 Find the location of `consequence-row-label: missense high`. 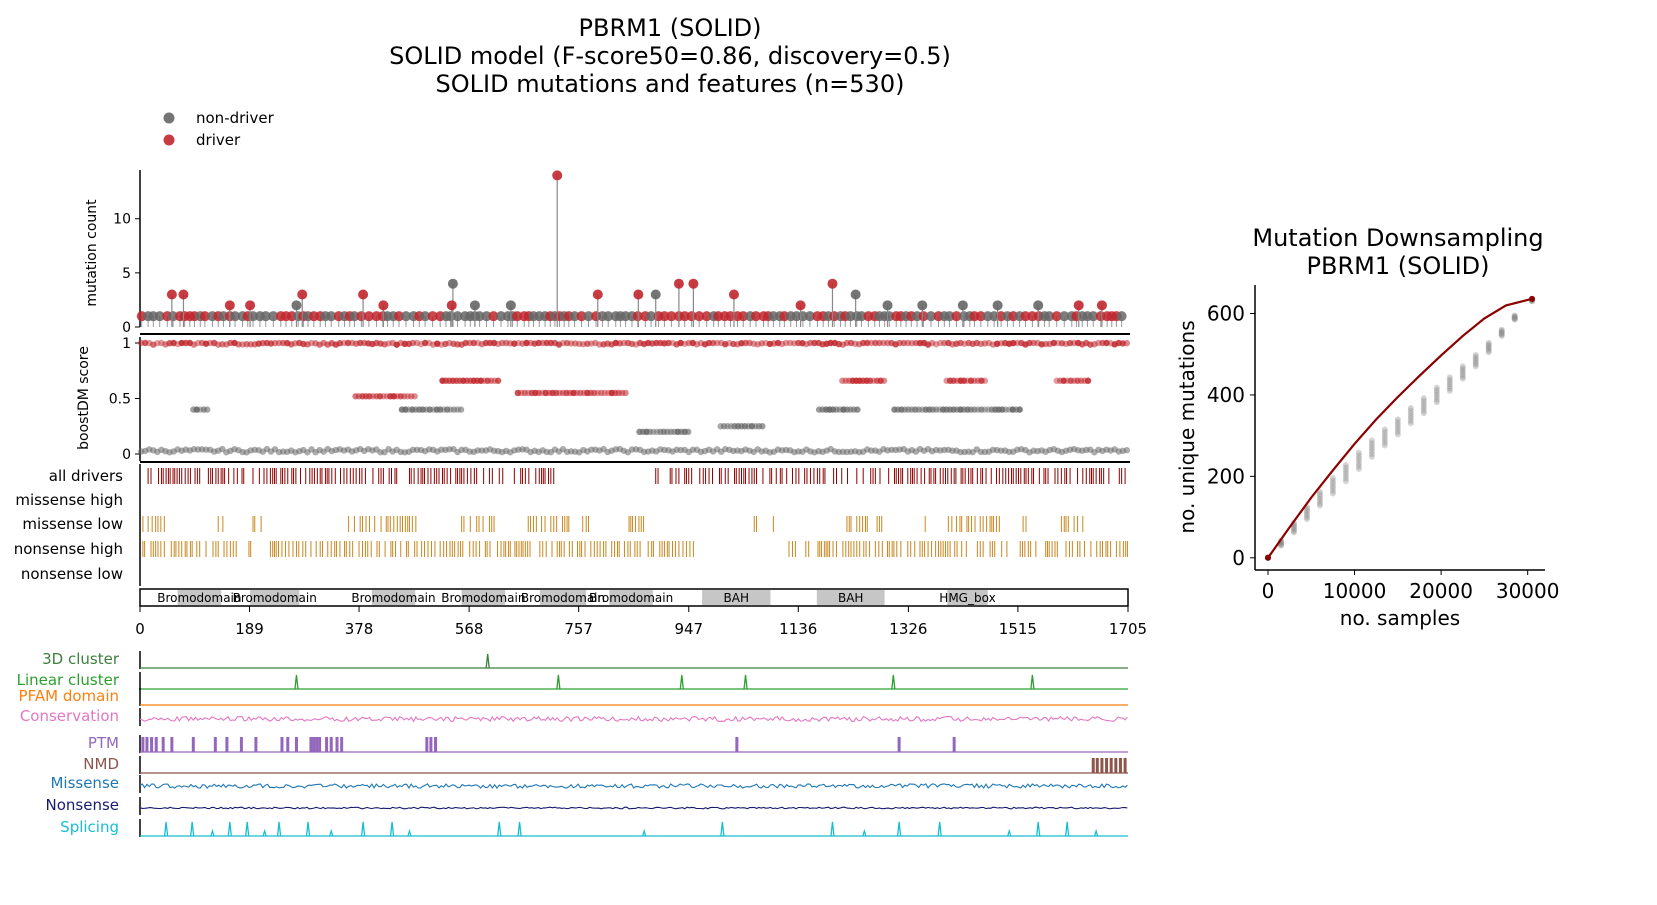

consequence-row-label: missense high is located at coordinates (69, 500).